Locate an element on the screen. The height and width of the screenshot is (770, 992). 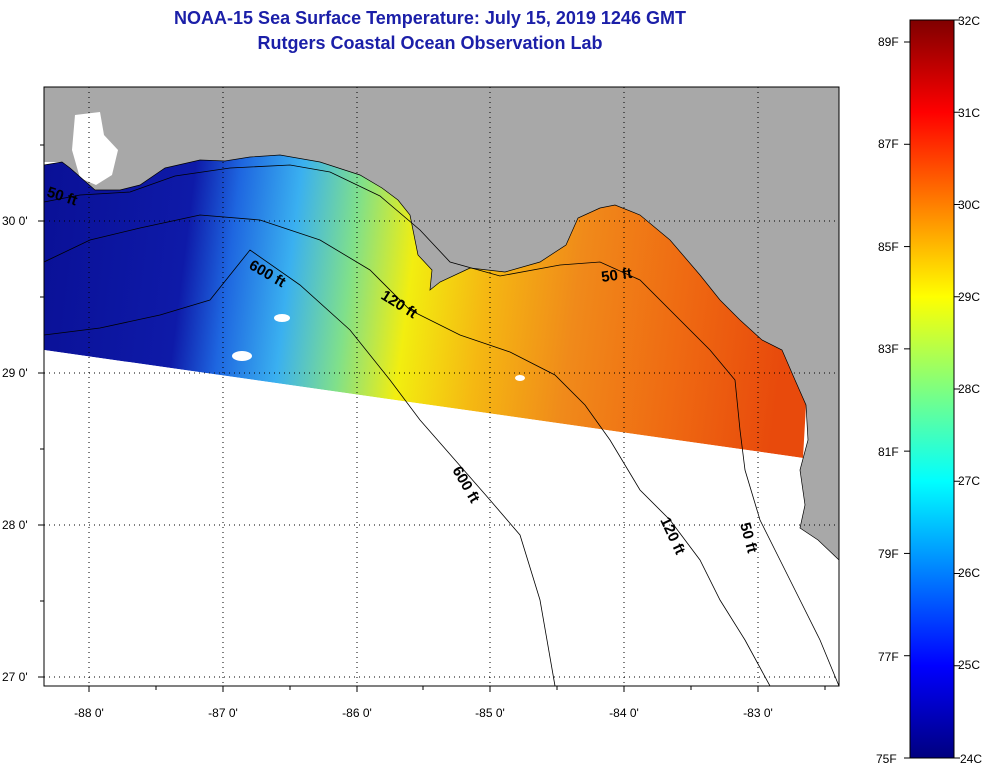
title-line-2: Rutgers Coastal Ocean Observation Lab is located at coordinates (430, 43).